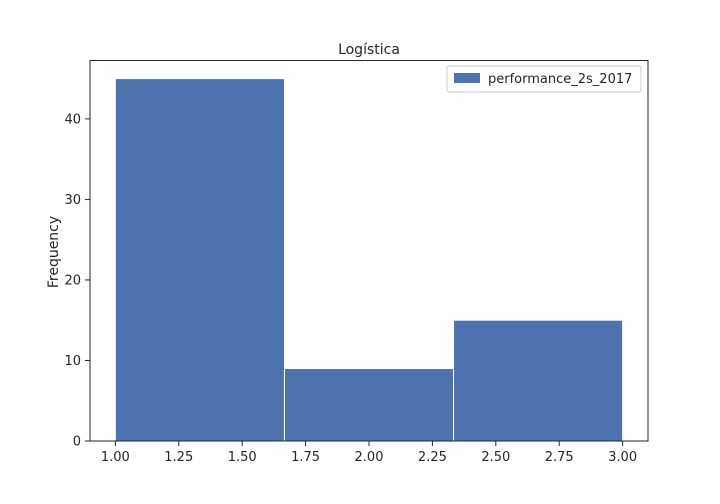 The height and width of the screenshot is (504, 720). Describe the element at coordinates (178, 457) in the screenshot. I see `x-tick-label: 1.25` at that location.